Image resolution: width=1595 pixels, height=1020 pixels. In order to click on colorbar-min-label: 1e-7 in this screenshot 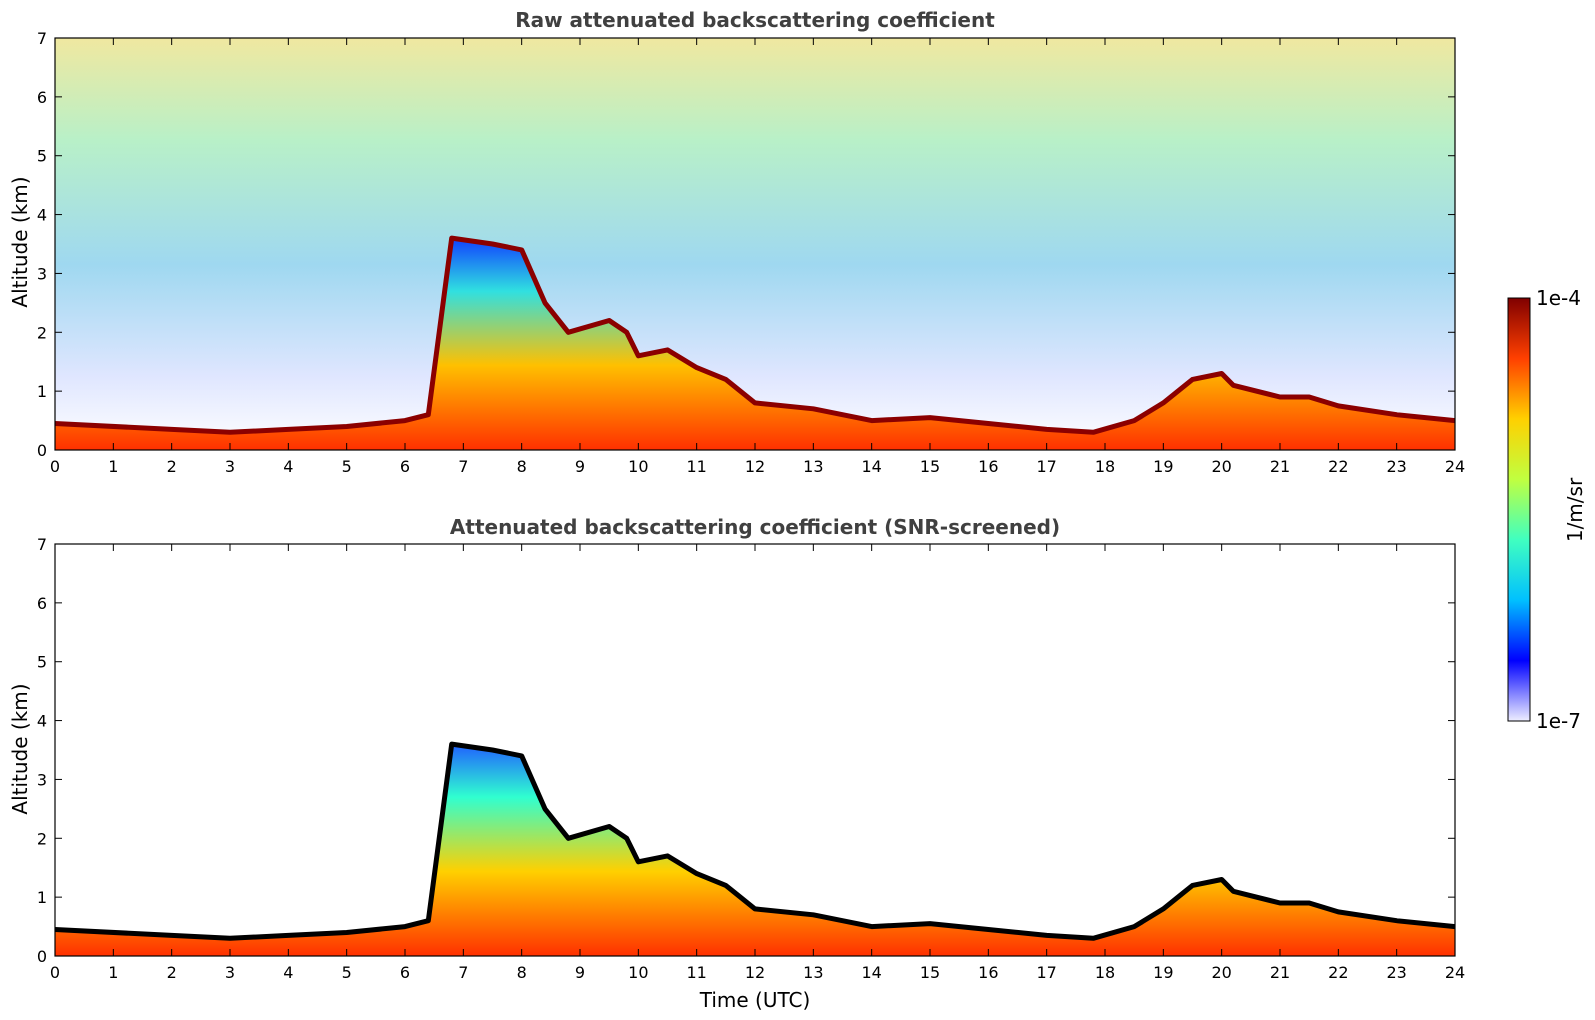, I will do `click(1558, 721)`.